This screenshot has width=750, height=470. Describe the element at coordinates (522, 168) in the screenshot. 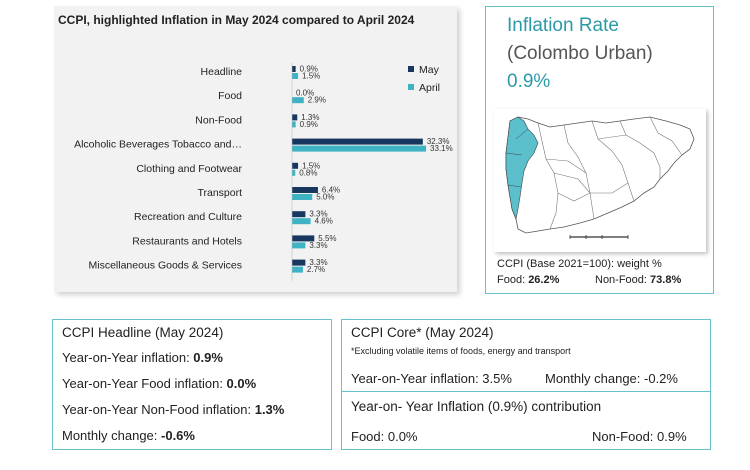

I see `highlighted-area` at that location.